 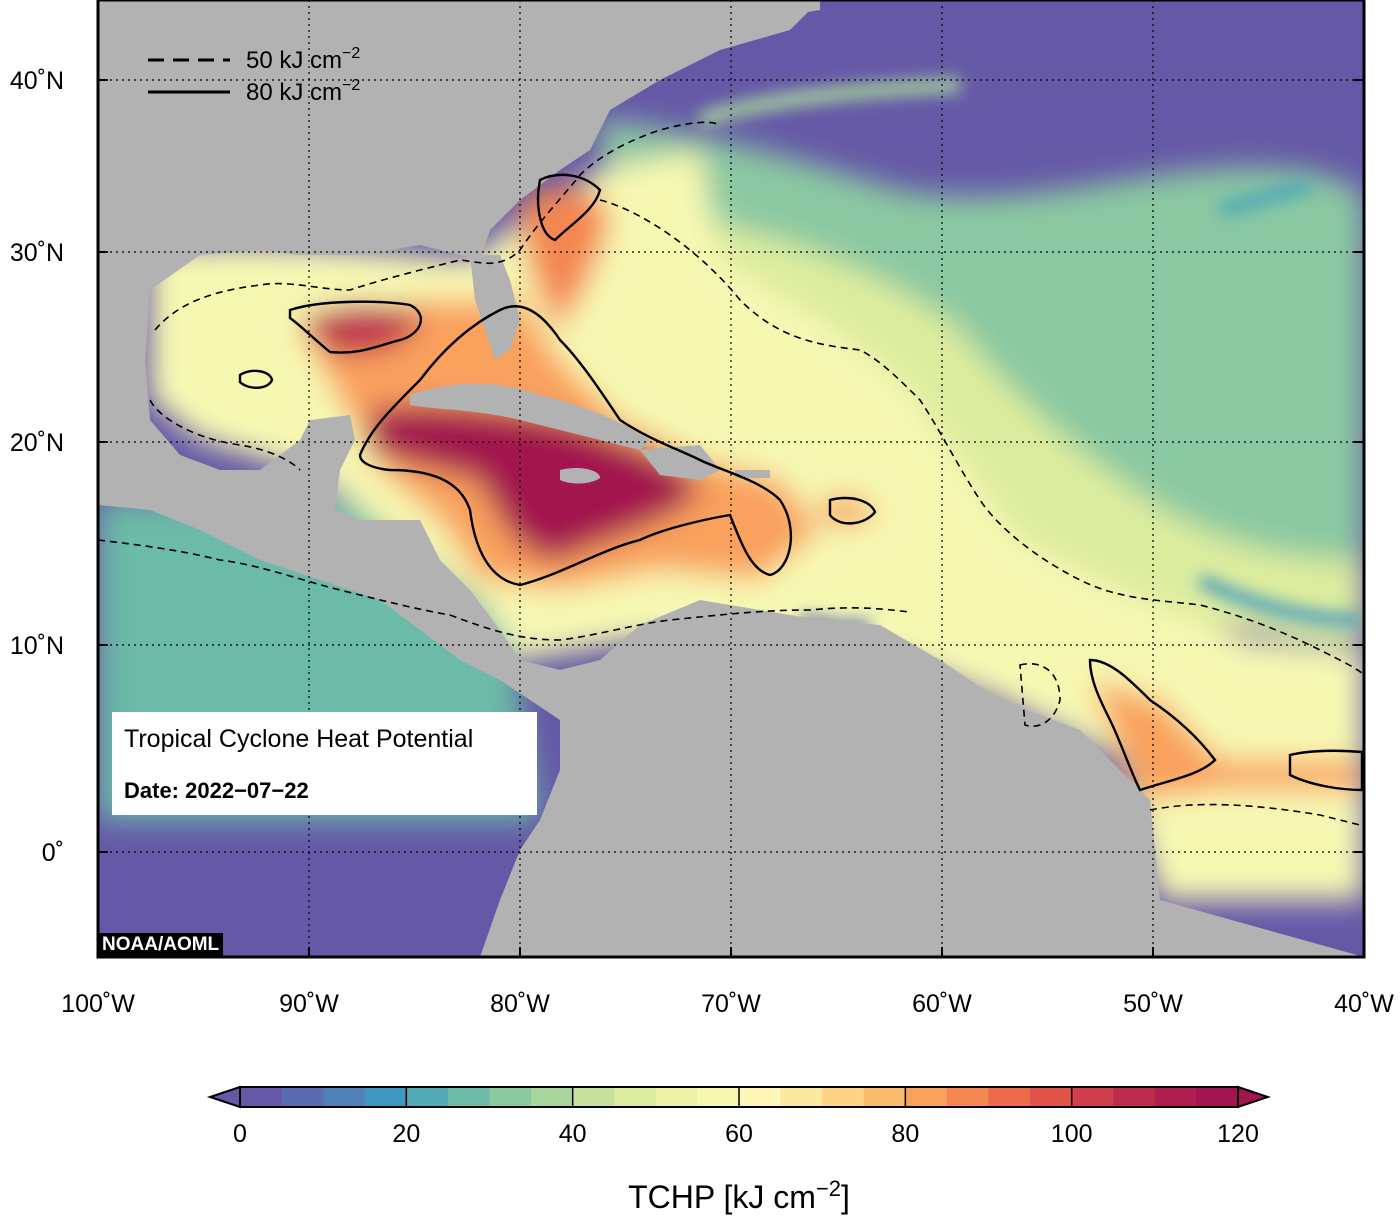 I want to click on colorbar-cells, so click(x=739, y=1097).